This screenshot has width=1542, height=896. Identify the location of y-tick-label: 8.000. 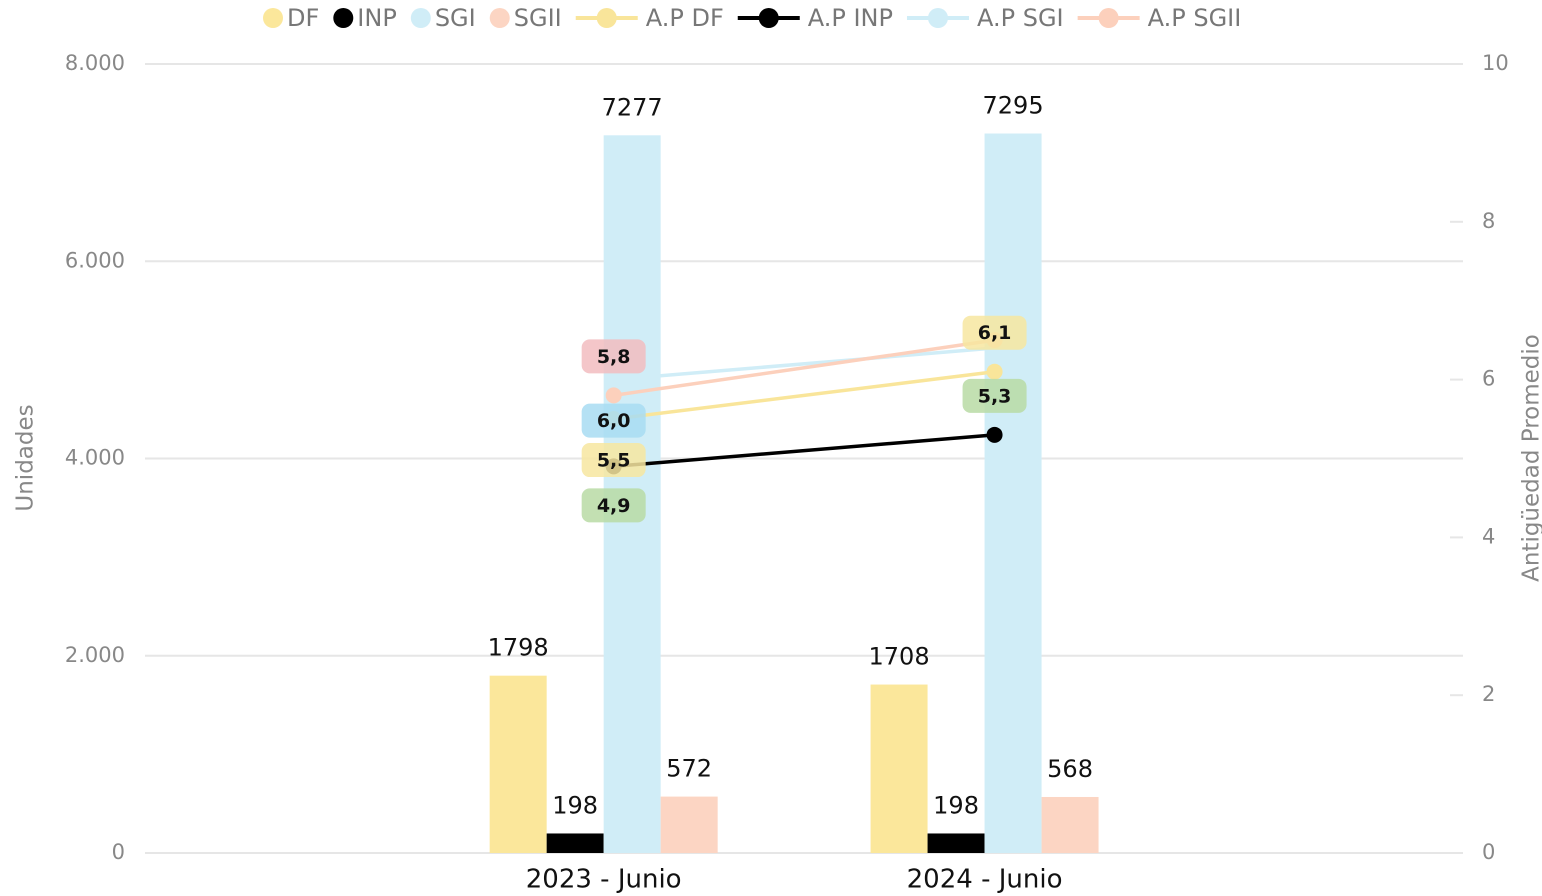
(95, 63).